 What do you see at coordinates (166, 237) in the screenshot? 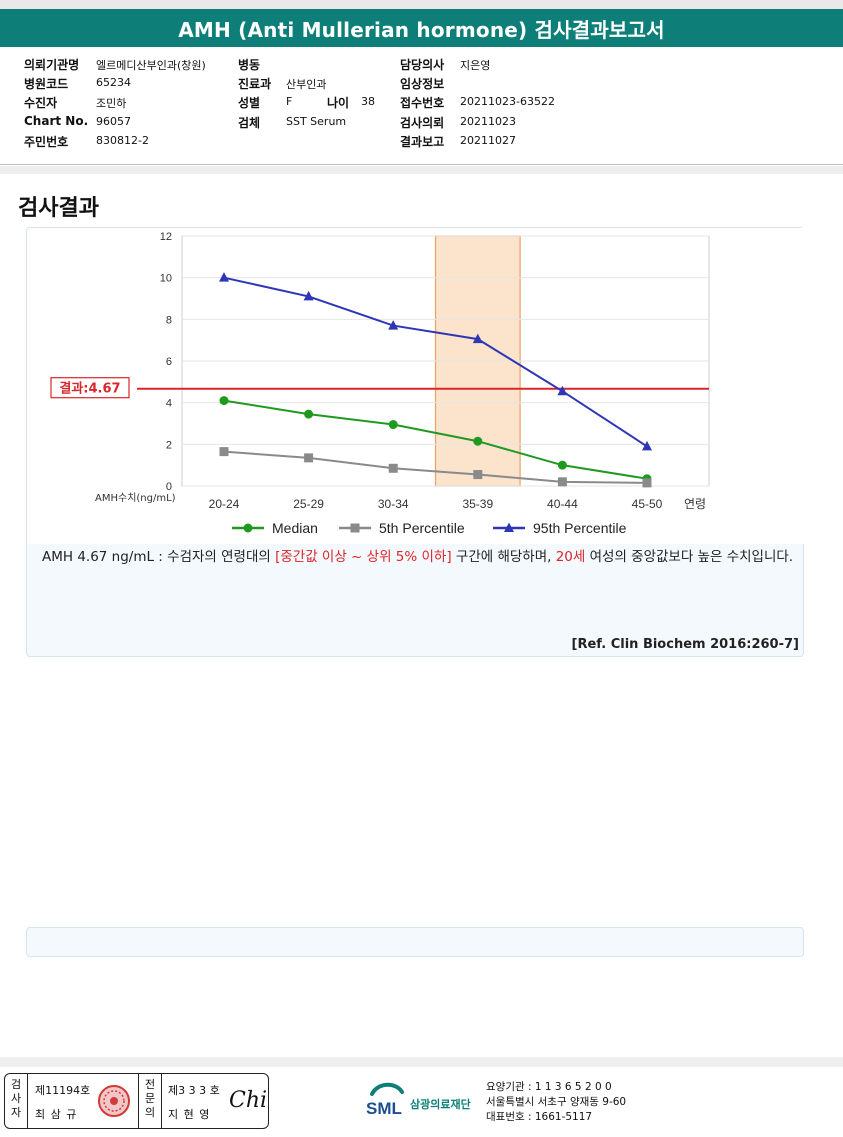
I see `y-tick-label: 12` at bounding box center [166, 237].